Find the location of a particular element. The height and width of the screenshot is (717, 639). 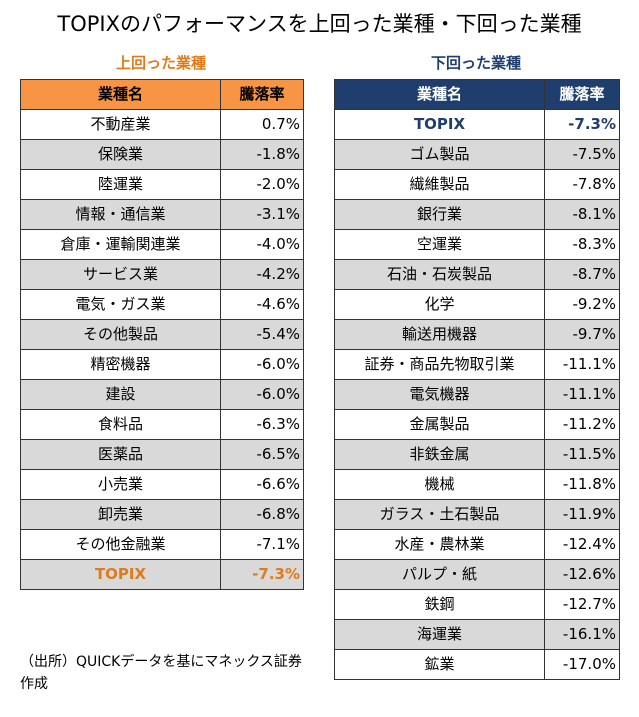

table-row: 保険業 -1.8% is located at coordinates (162, 154).